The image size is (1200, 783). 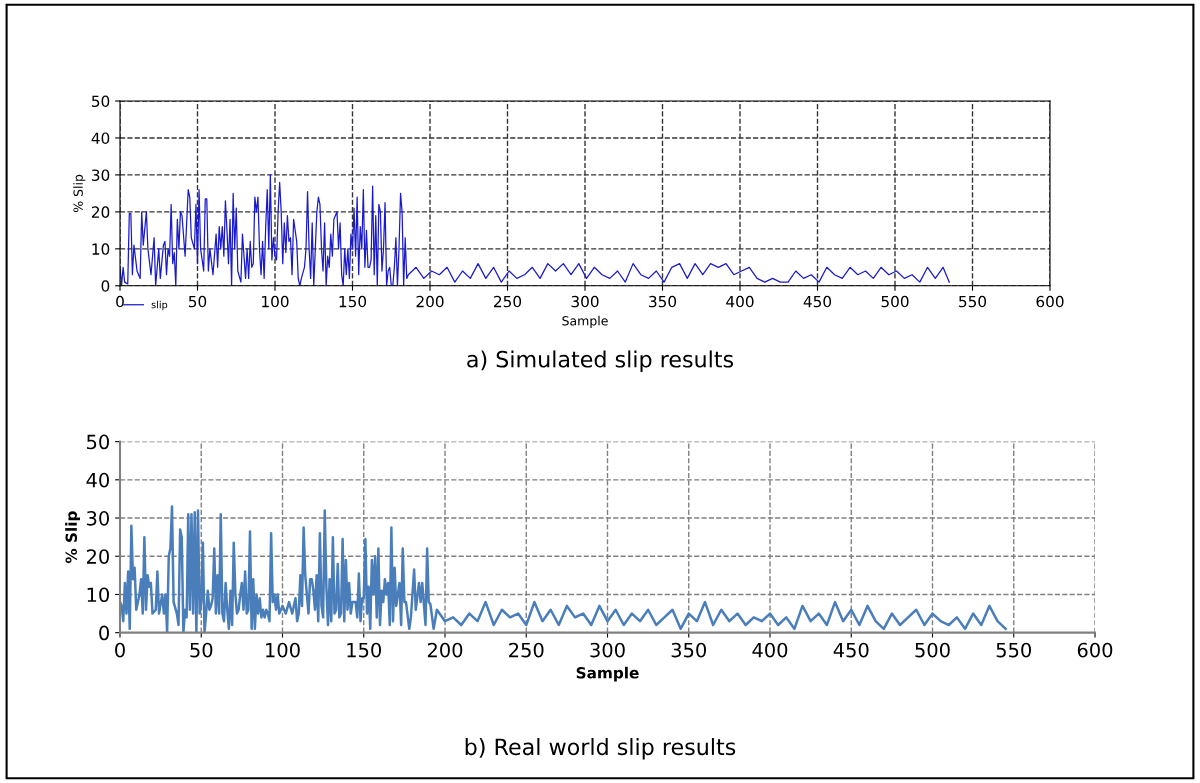 I want to click on legend-label: slip, so click(x=159, y=305).